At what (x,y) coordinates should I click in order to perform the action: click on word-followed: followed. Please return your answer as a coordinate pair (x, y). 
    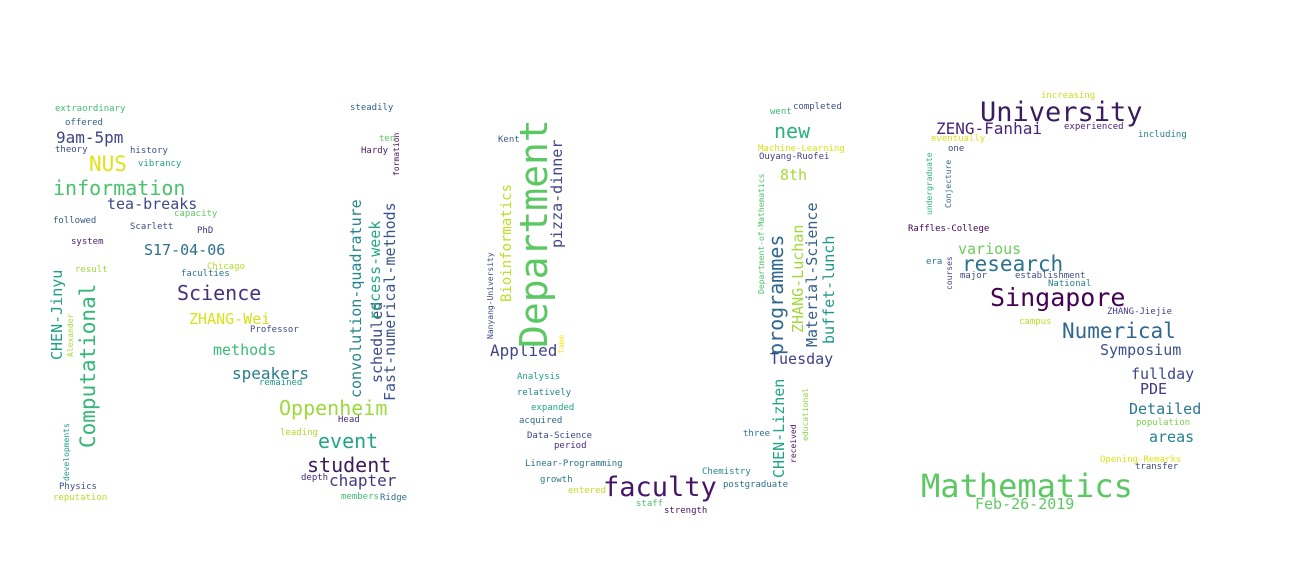
    Looking at the image, I should click on (75, 221).